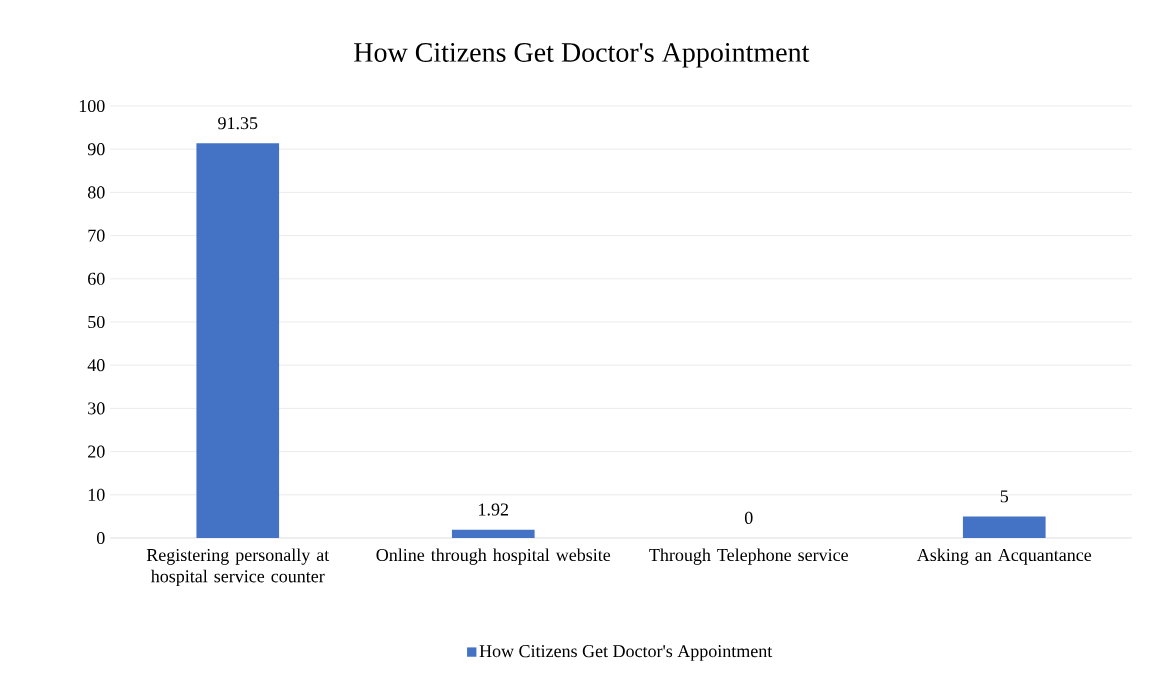 The width and height of the screenshot is (1152, 678). Describe the element at coordinates (626, 653) in the screenshot. I see `legend-label: How Citizens Get Doctor's Appointment` at that location.